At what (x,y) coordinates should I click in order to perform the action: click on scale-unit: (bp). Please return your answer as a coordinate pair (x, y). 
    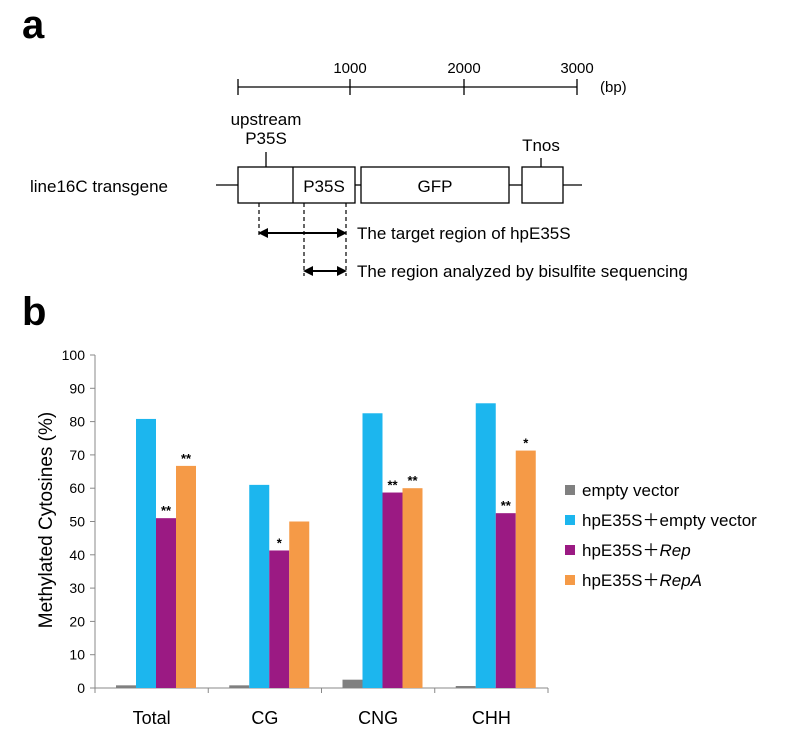
    Looking at the image, I should click on (613, 87).